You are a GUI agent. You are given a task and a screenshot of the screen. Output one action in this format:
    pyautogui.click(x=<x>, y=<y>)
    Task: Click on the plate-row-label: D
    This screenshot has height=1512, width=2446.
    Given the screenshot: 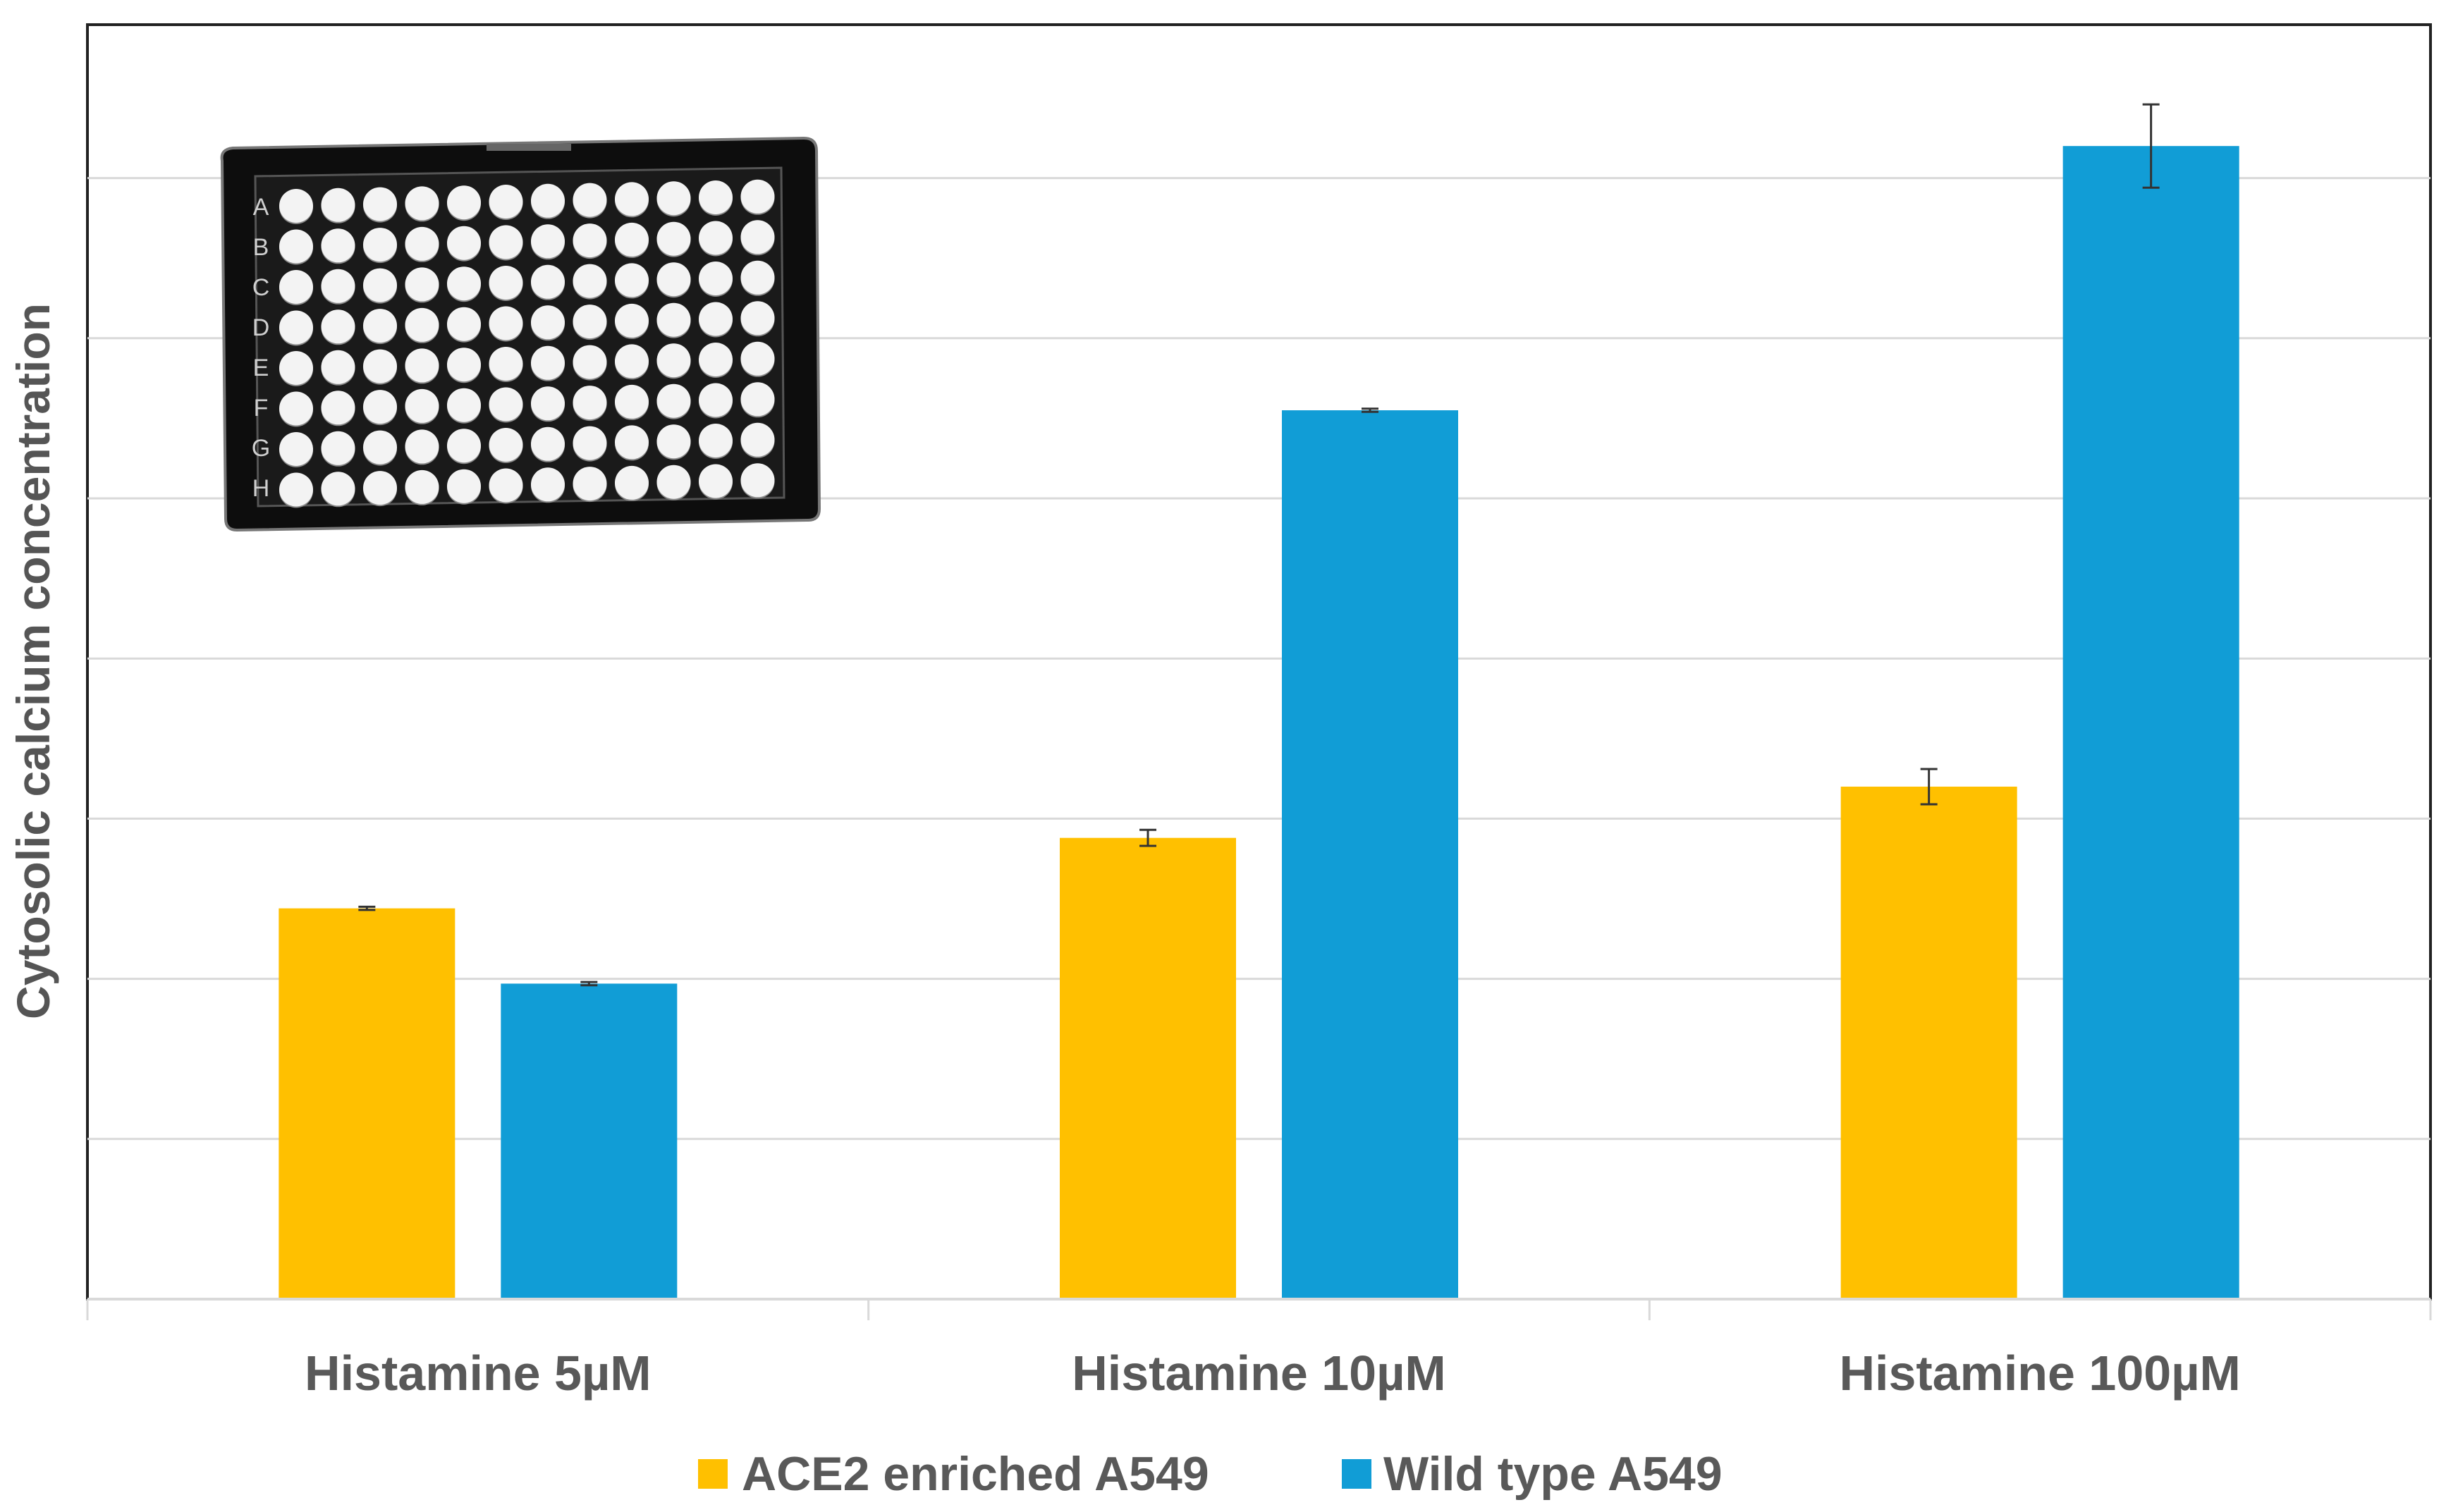 What is the action you would take?
    pyautogui.click(x=261, y=327)
    